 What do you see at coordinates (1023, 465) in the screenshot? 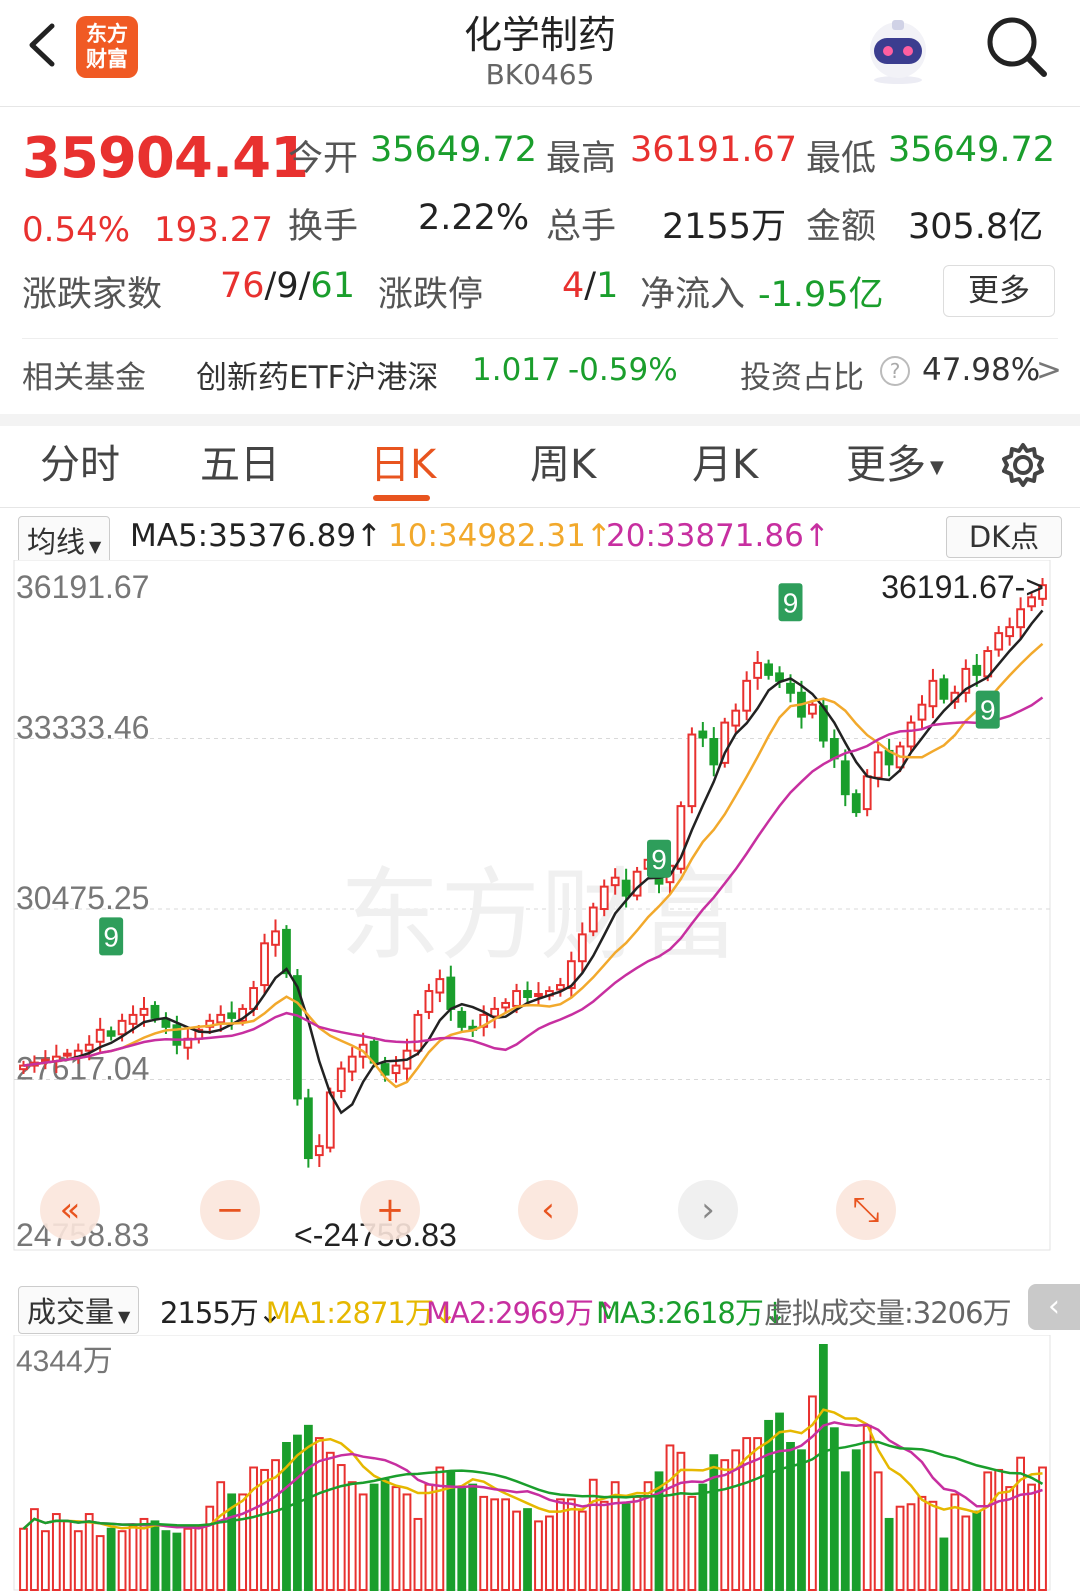
I see `settings-gear-icon` at bounding box center [1023, 465].